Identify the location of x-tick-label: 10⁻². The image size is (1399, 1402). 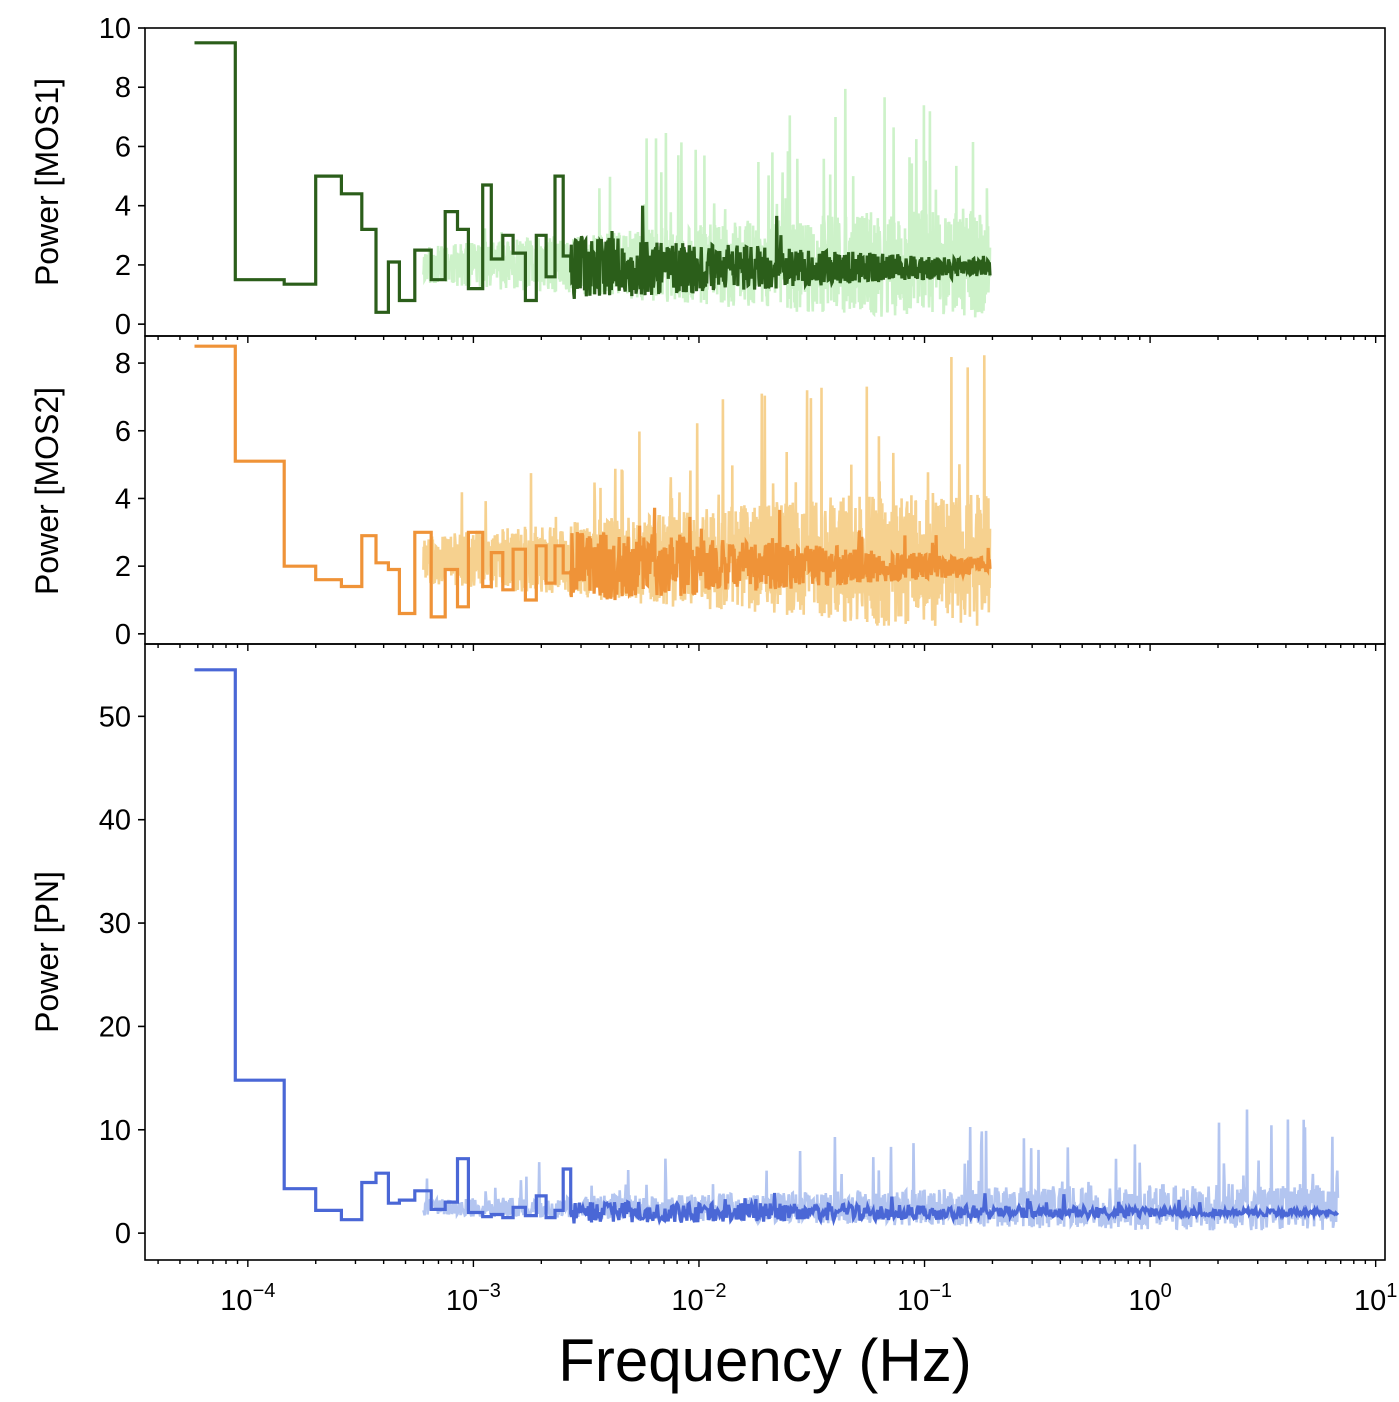
(698, 1298).